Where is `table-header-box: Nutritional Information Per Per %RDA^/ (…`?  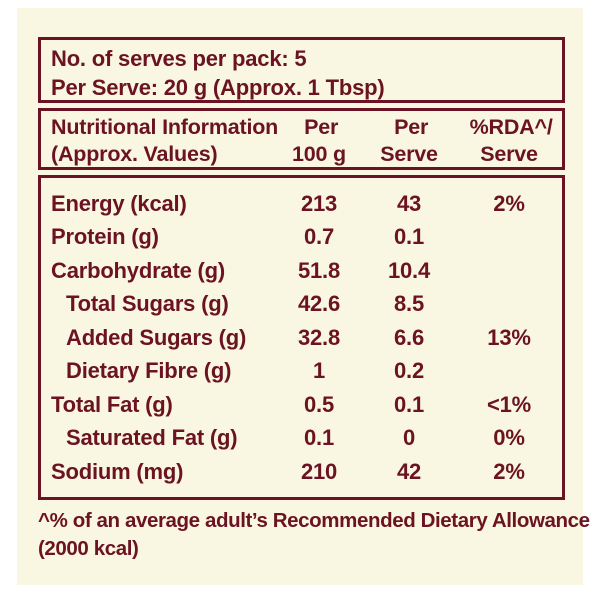 table-header-box: Nutritional Information Per Per %RDA^/ (… is located at coordinates (301, 139).